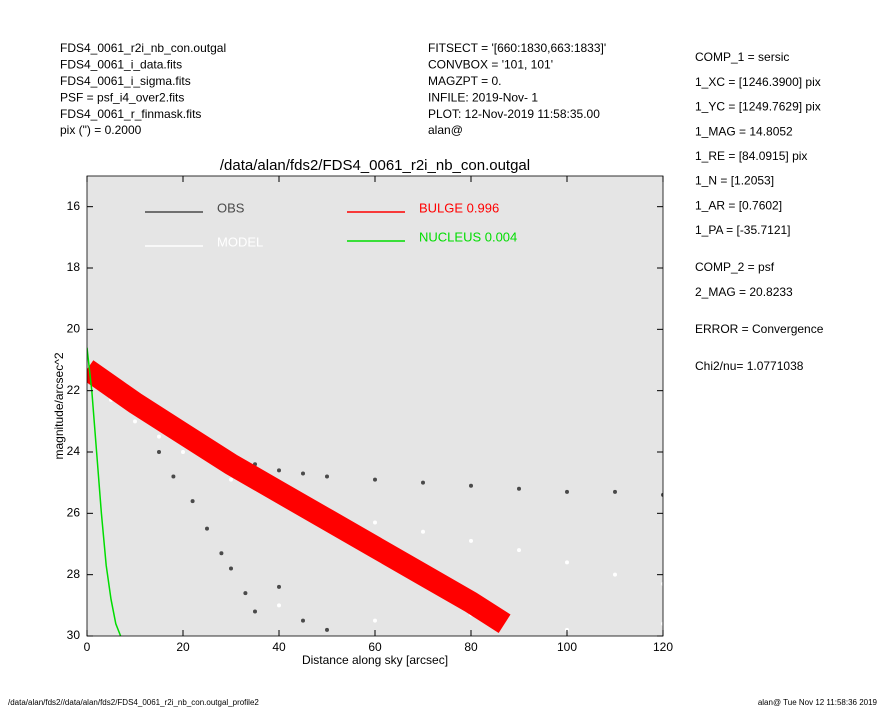 This screenshot has height=708, width=885. Describe the element at coordinates (751, 156) in the screenshot. I see `fit-parameter: 1_RE = [84.0915] pix` at that location.